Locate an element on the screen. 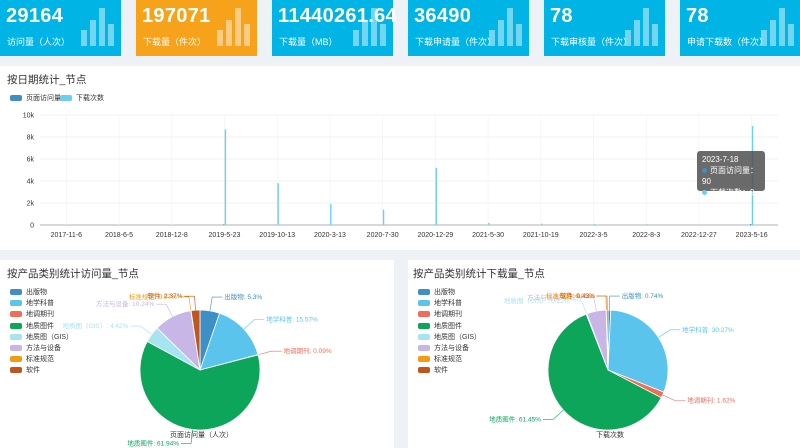 The height and width of the screenshot is (448, 800). x-tick-label: 2022-3-5 is located at coordinates (593, 235).